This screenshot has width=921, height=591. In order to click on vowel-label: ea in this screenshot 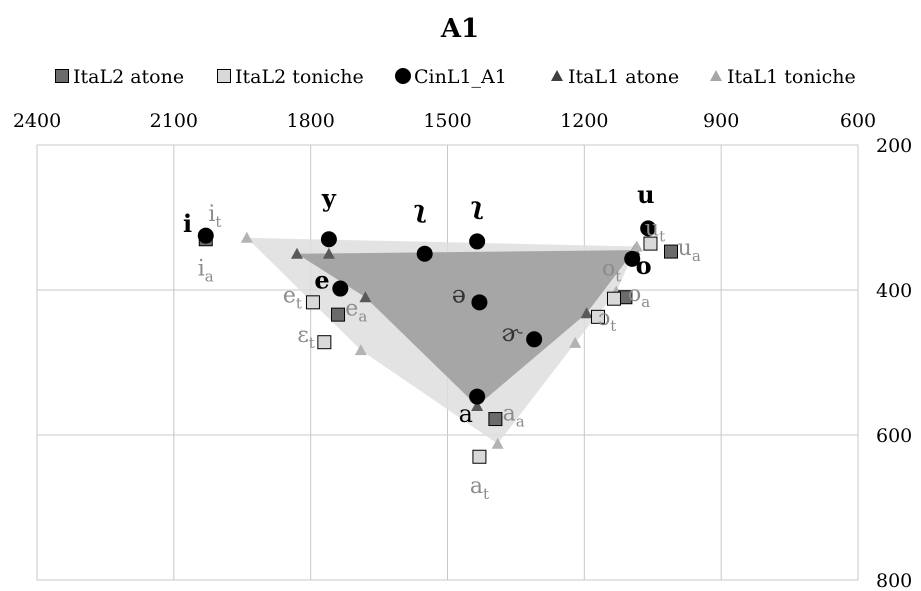, I will do `click(356, 310)`.